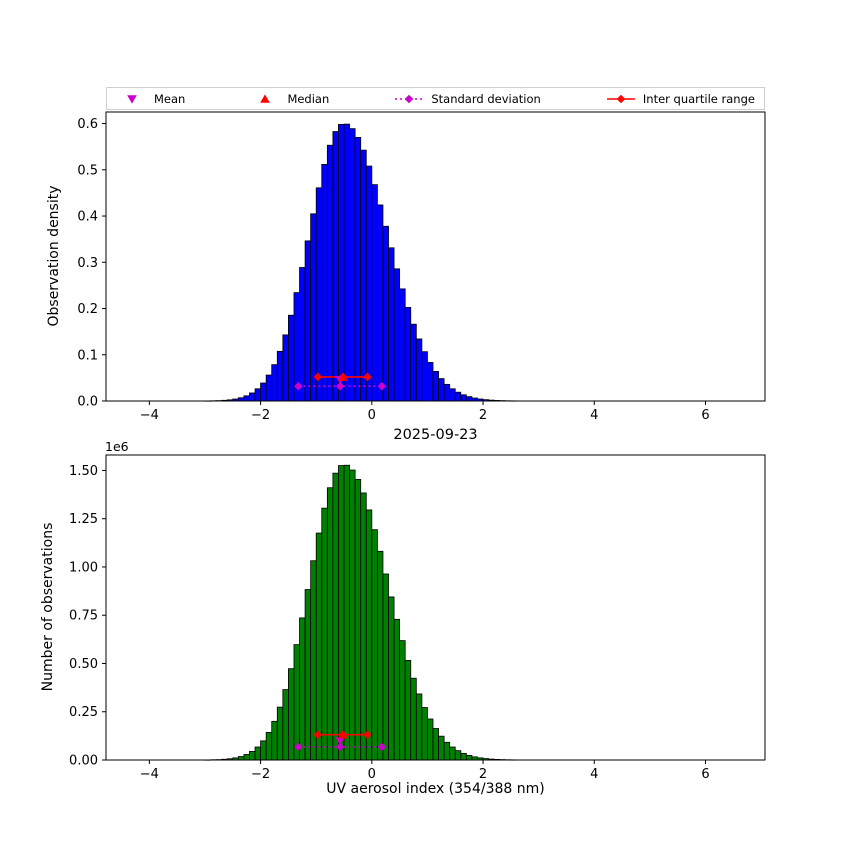  I want to click on observation-count-histogram-bars, so click(360, 612).